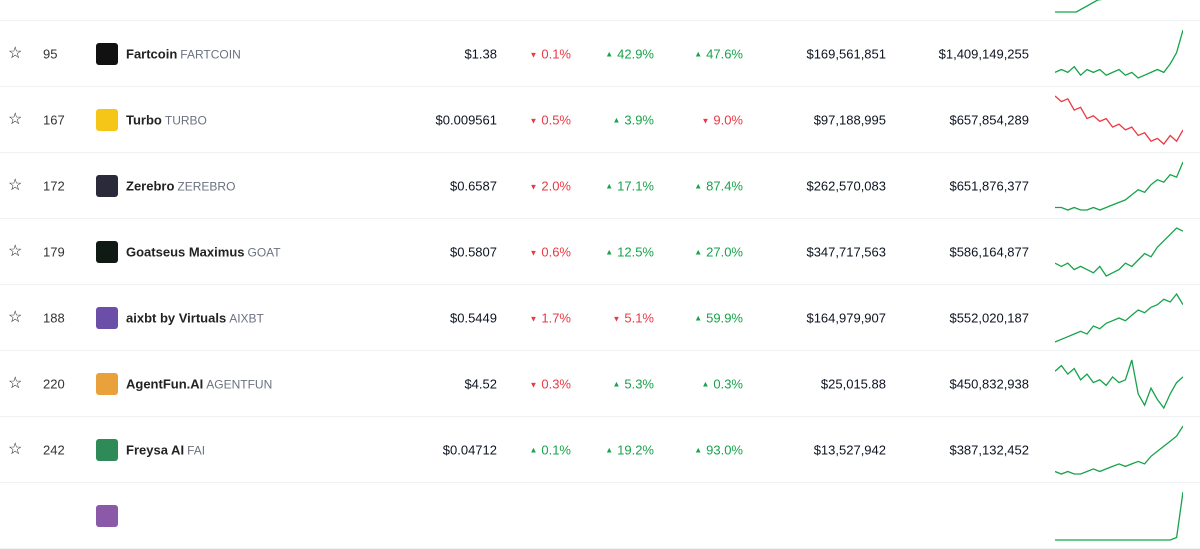 The image size is (1200, 549). Describe the element at coordinates (199, 383) in the screenshot. I see `coin-name: AgentFun.AI AGENTFUN` at that location.